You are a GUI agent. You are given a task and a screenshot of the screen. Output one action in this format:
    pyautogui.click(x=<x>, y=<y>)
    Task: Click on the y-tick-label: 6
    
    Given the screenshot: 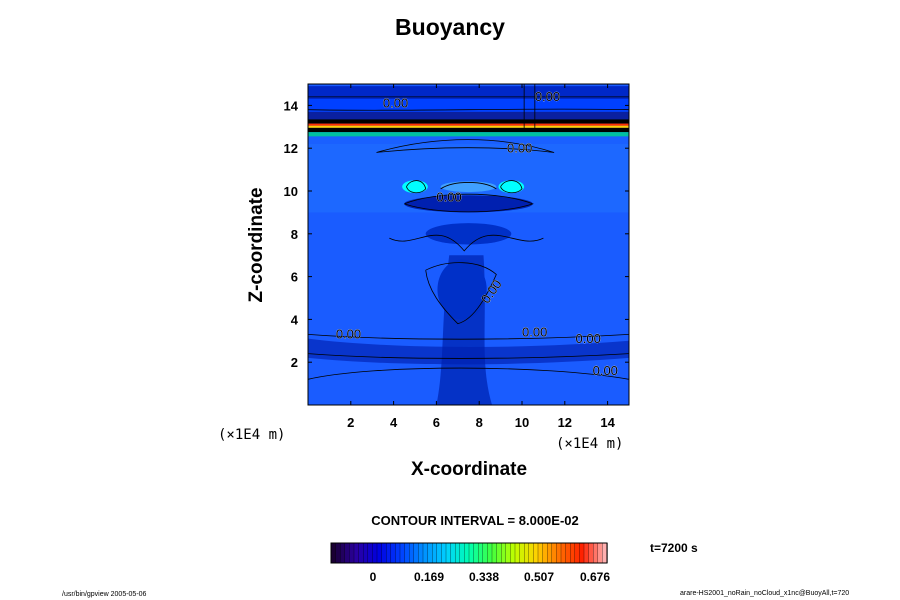 What is the action you would take?
    pyautogui.click(x=294, y=277)
    